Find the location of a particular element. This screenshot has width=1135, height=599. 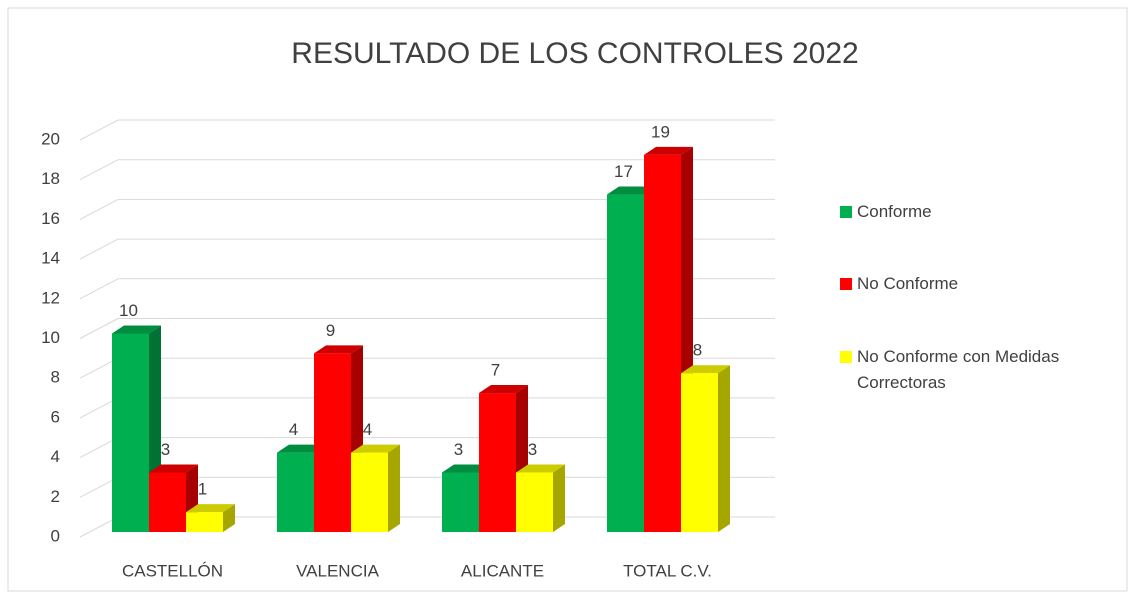

data-label: 7 is located at coordinates (495, 370).